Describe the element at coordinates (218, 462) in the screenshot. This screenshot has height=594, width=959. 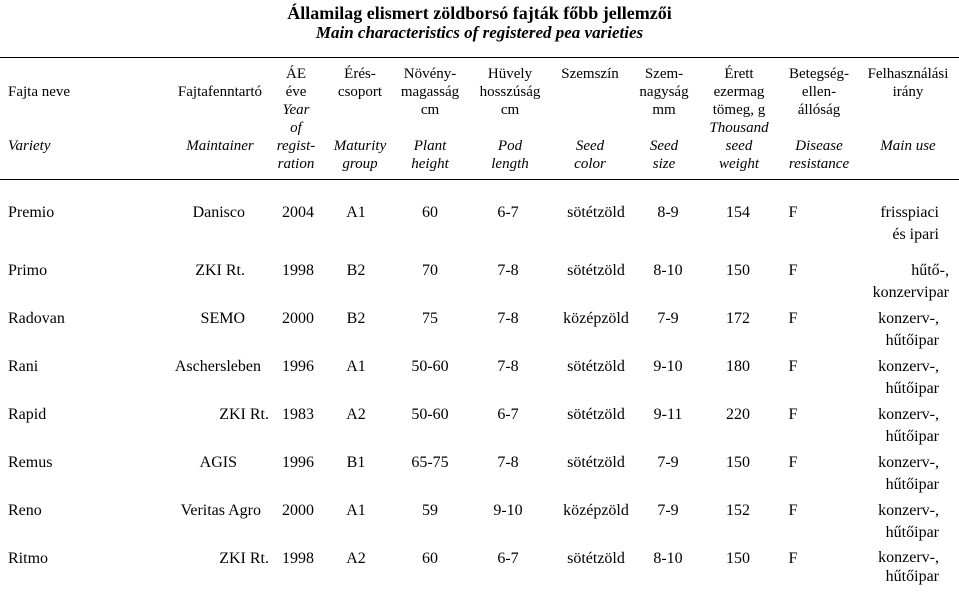
I see `cell-maintainer: AGIS` at that location.